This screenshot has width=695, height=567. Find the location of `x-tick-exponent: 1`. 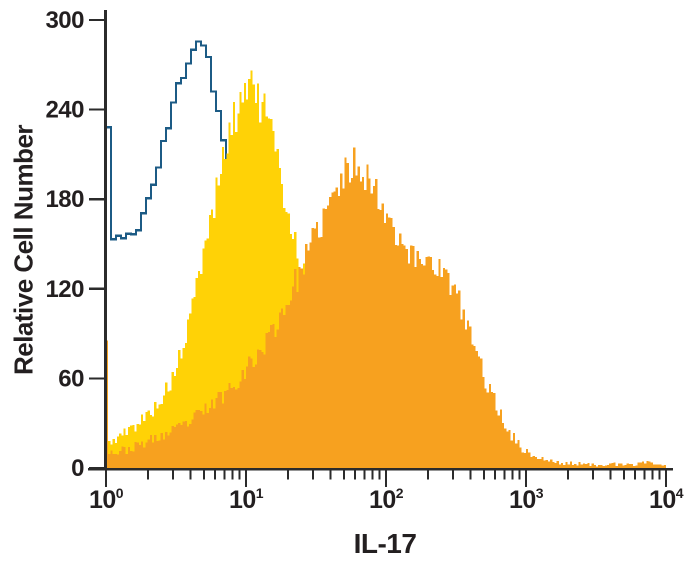

x-tick-exponent: 1 is located at coordinates (260, 493).